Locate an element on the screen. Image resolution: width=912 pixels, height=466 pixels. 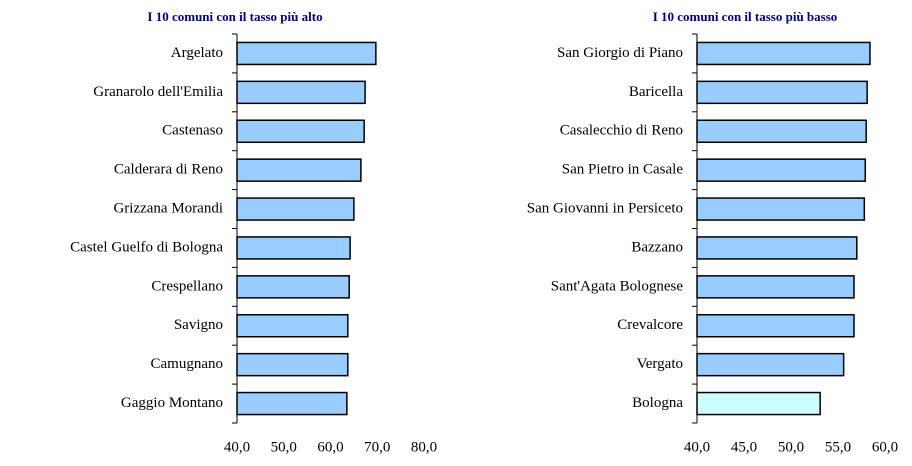
y-tick-label: Crespellano is located at coordinates (187, 286).